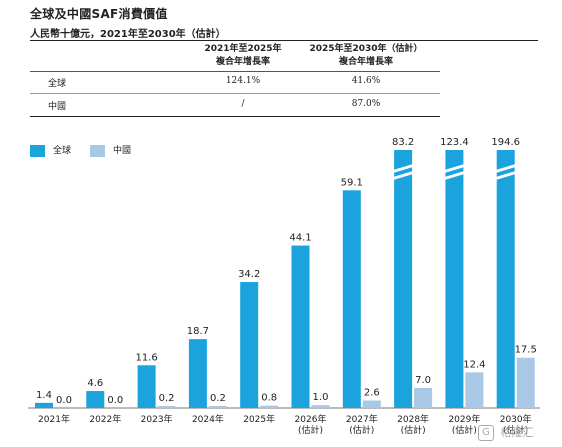 This screenshot has height=447, width=562. What do you see at coordinates (423, 380) in the screenshot?
I see `data-label-china: 7.0` at bounding box center [423, 380].